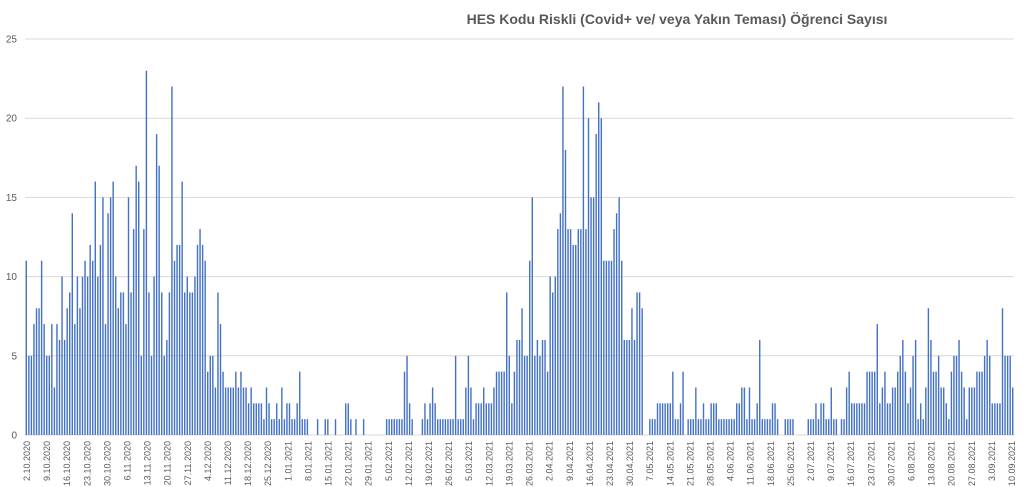 The height and width of the screenshot is (487, 1024). What do you see at coordinates (871, 463) in the screenshot?
I see `x-tick-label: 23.07.2021` at bounding box center [871, 463].